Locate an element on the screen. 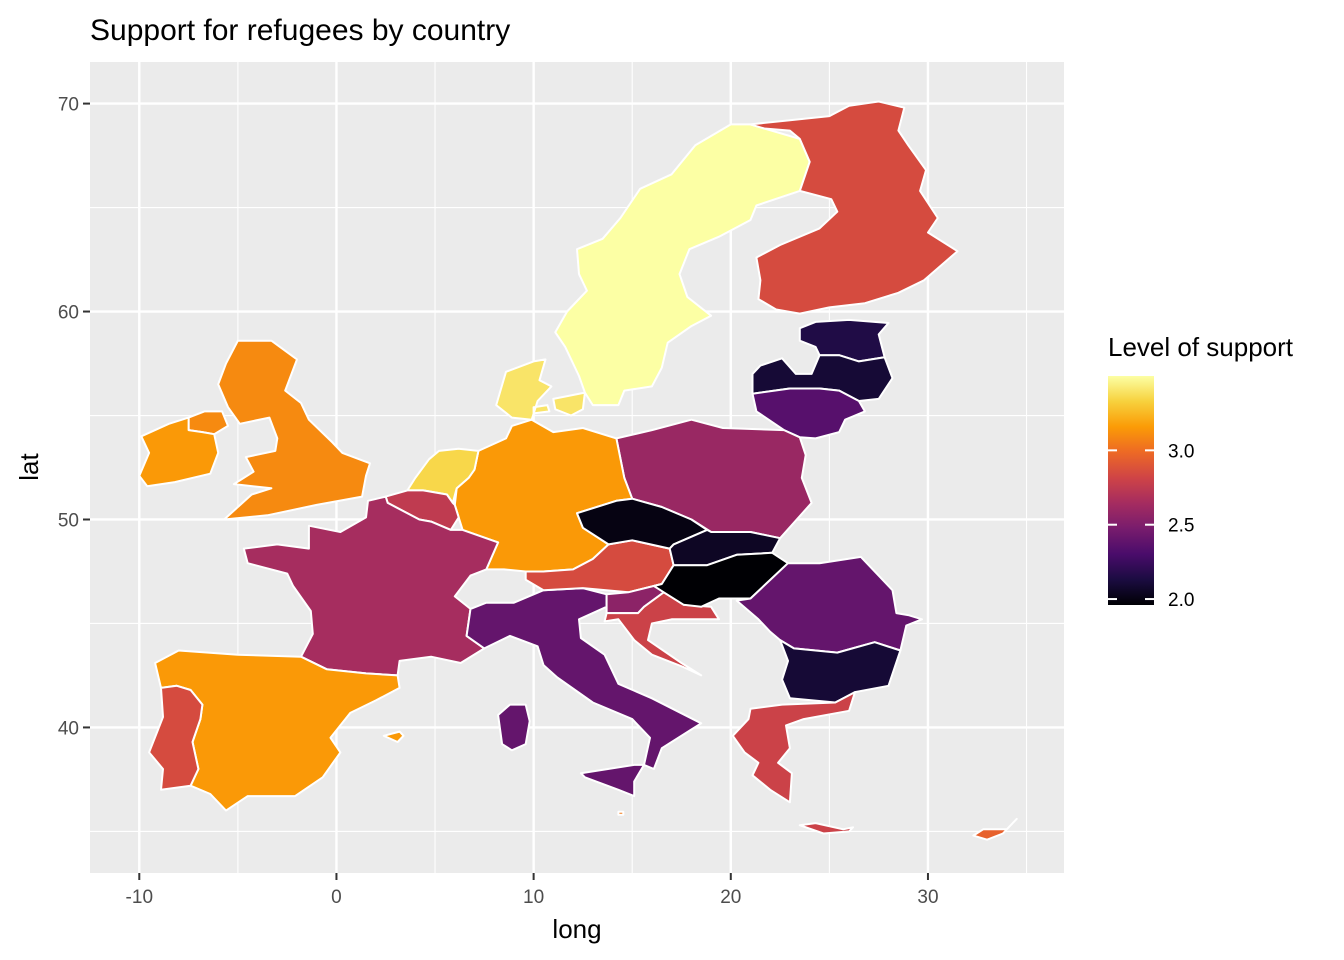 The width and height of the screenshot is (1344, 960). legend-ticks: 2.0 2.5 3.0 is located at coordinates (1151, 526).